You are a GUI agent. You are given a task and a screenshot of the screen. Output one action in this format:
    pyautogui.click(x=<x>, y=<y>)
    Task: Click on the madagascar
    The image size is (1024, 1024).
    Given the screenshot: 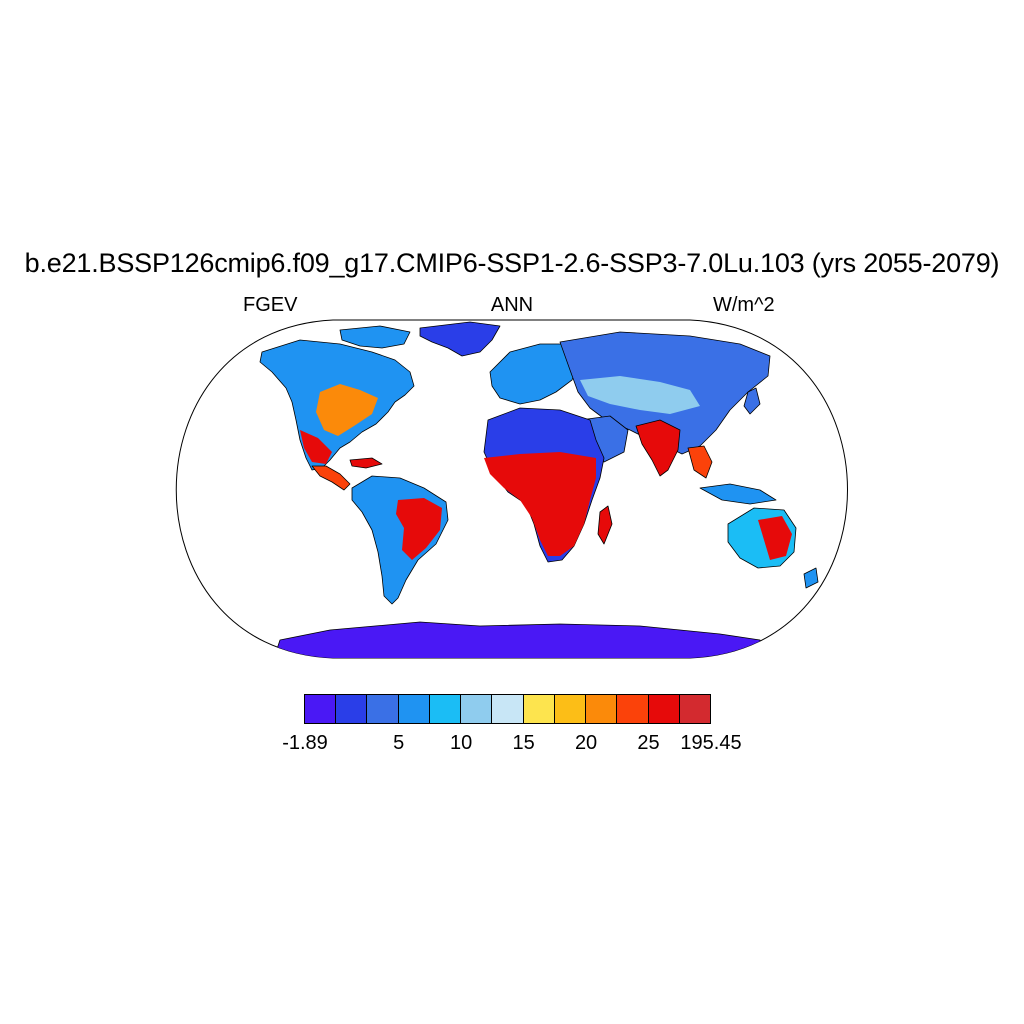 What is the action you would take?
    pyautogui.click(x=605, y=525)
    